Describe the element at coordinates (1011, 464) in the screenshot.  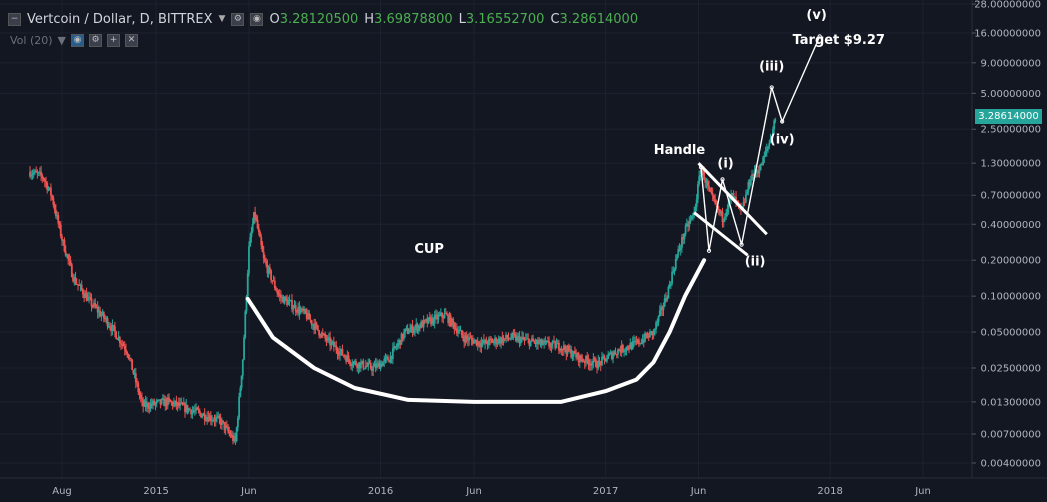
I see `price-tick-label: 0.00400000` at that location.